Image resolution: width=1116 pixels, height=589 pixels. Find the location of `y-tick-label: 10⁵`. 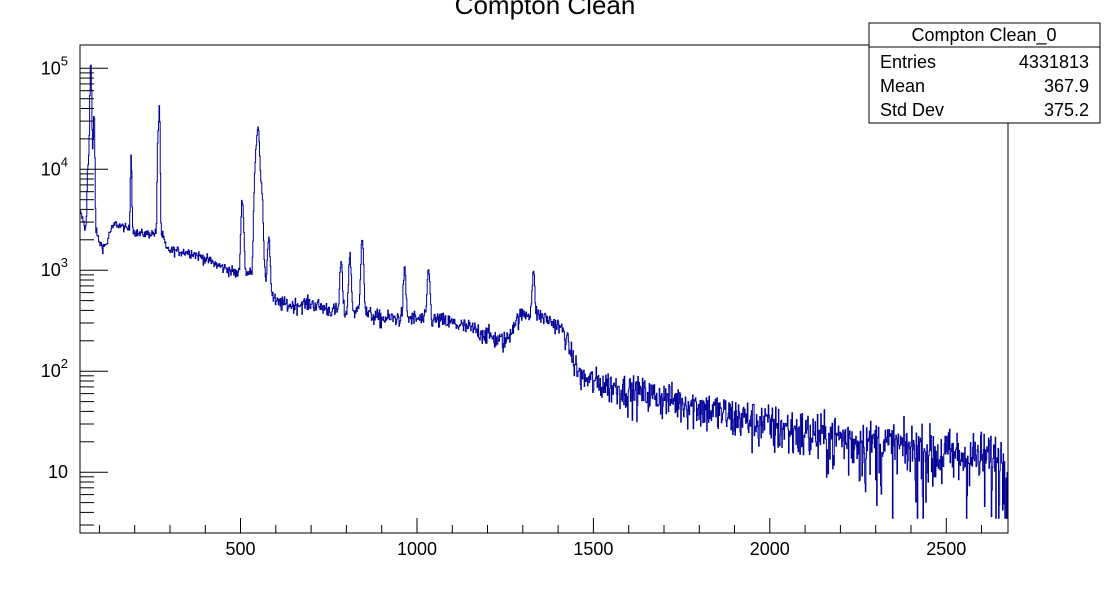

y-tick-label: 10⁵ is located at coordinates (54, 65).